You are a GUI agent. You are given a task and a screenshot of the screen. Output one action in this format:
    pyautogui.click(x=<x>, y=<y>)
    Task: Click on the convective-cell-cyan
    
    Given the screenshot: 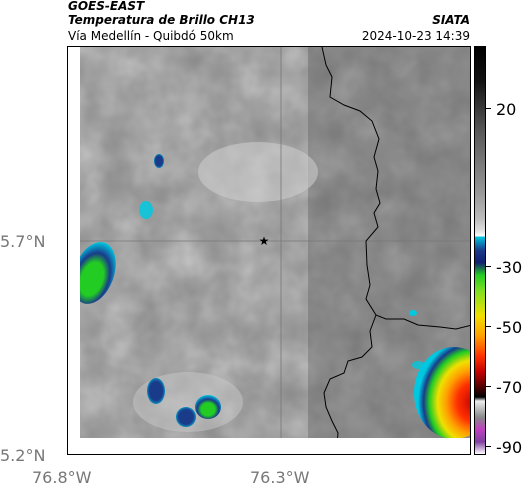 What is the action you would take?
    pyautogui.click(x=146, y=210)
    